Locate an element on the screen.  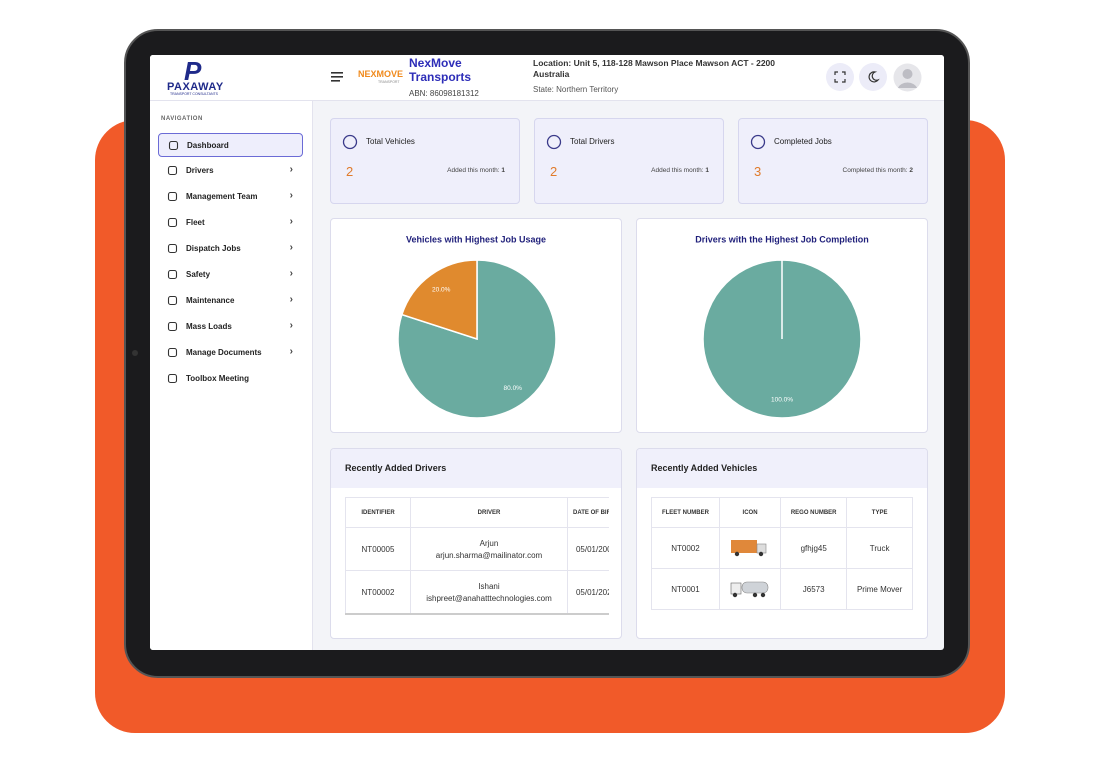
menu-button is located at coordinates (337, 77).